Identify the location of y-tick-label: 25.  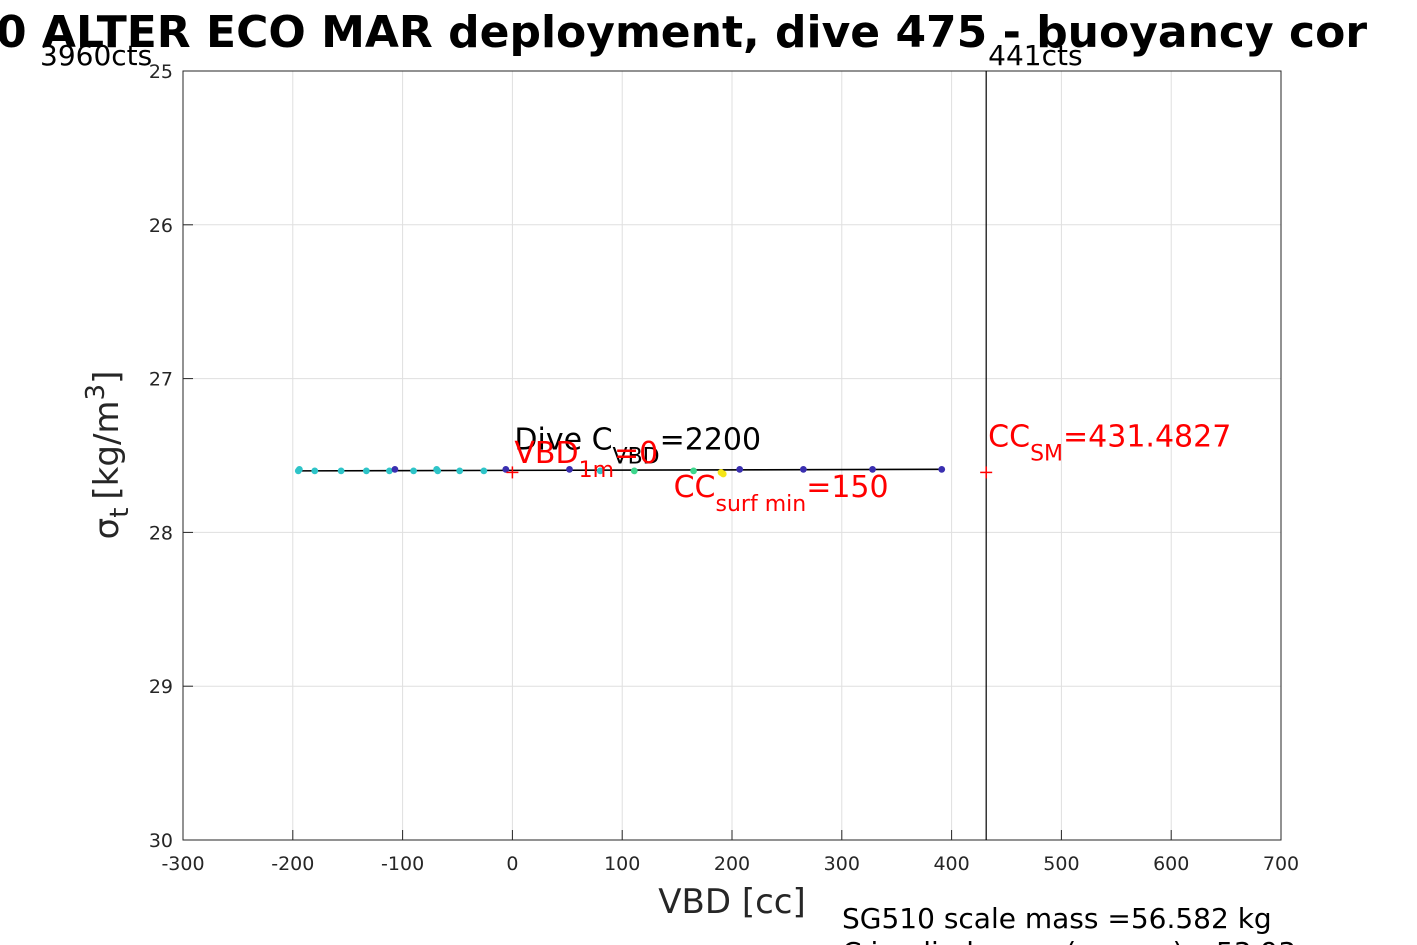
(161, 72).